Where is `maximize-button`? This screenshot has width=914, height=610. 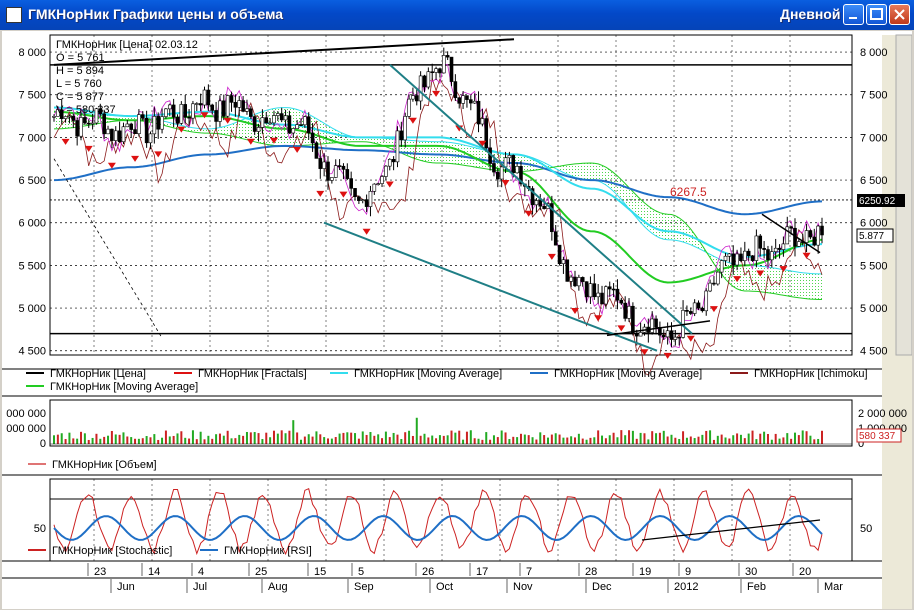
maximize-button is located at coordinates (876, 14).